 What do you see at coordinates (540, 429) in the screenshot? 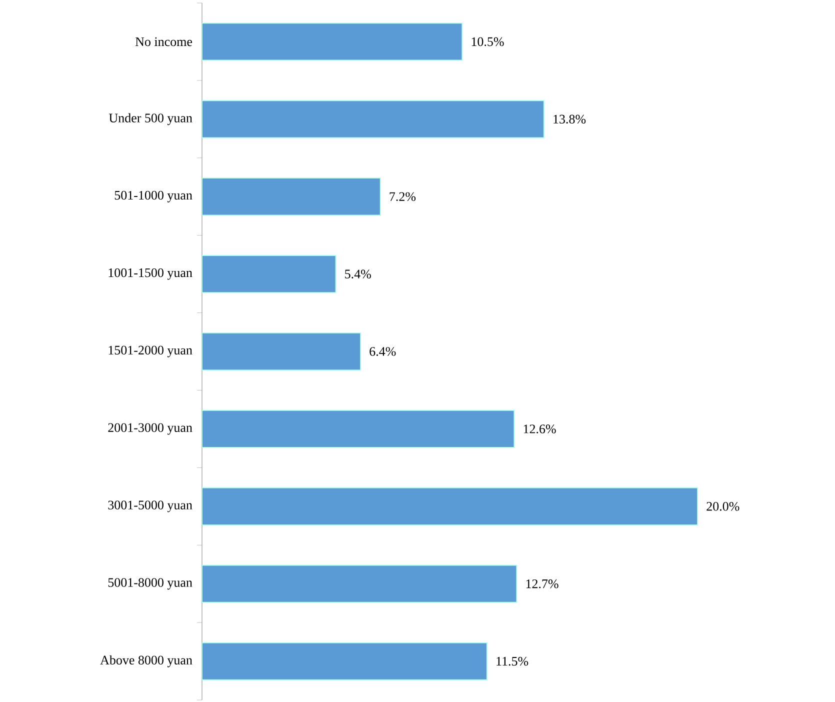
I see `data-label: 12.6%` at bounding box center [540, 429].